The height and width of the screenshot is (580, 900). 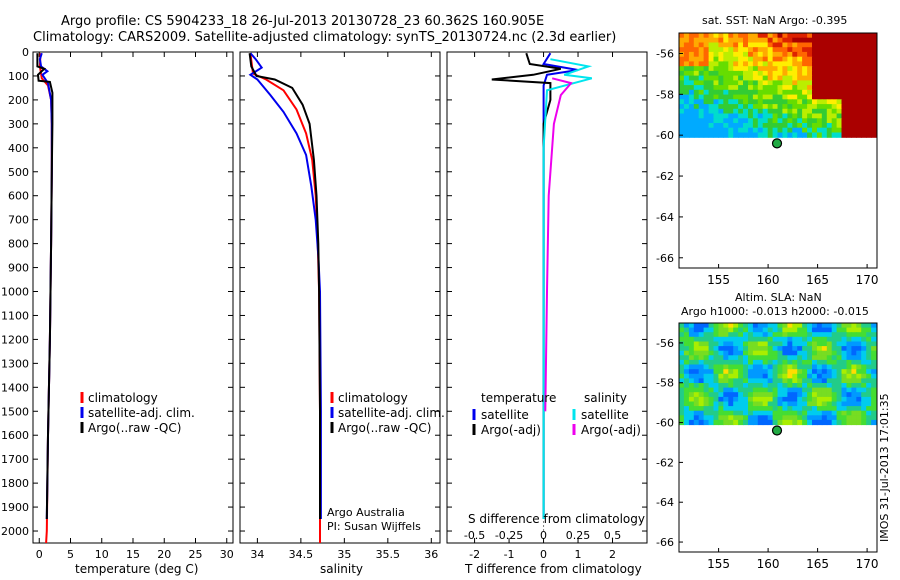 I want to click on x-tick-label-s: 0.5, so click(x=613, y=535).